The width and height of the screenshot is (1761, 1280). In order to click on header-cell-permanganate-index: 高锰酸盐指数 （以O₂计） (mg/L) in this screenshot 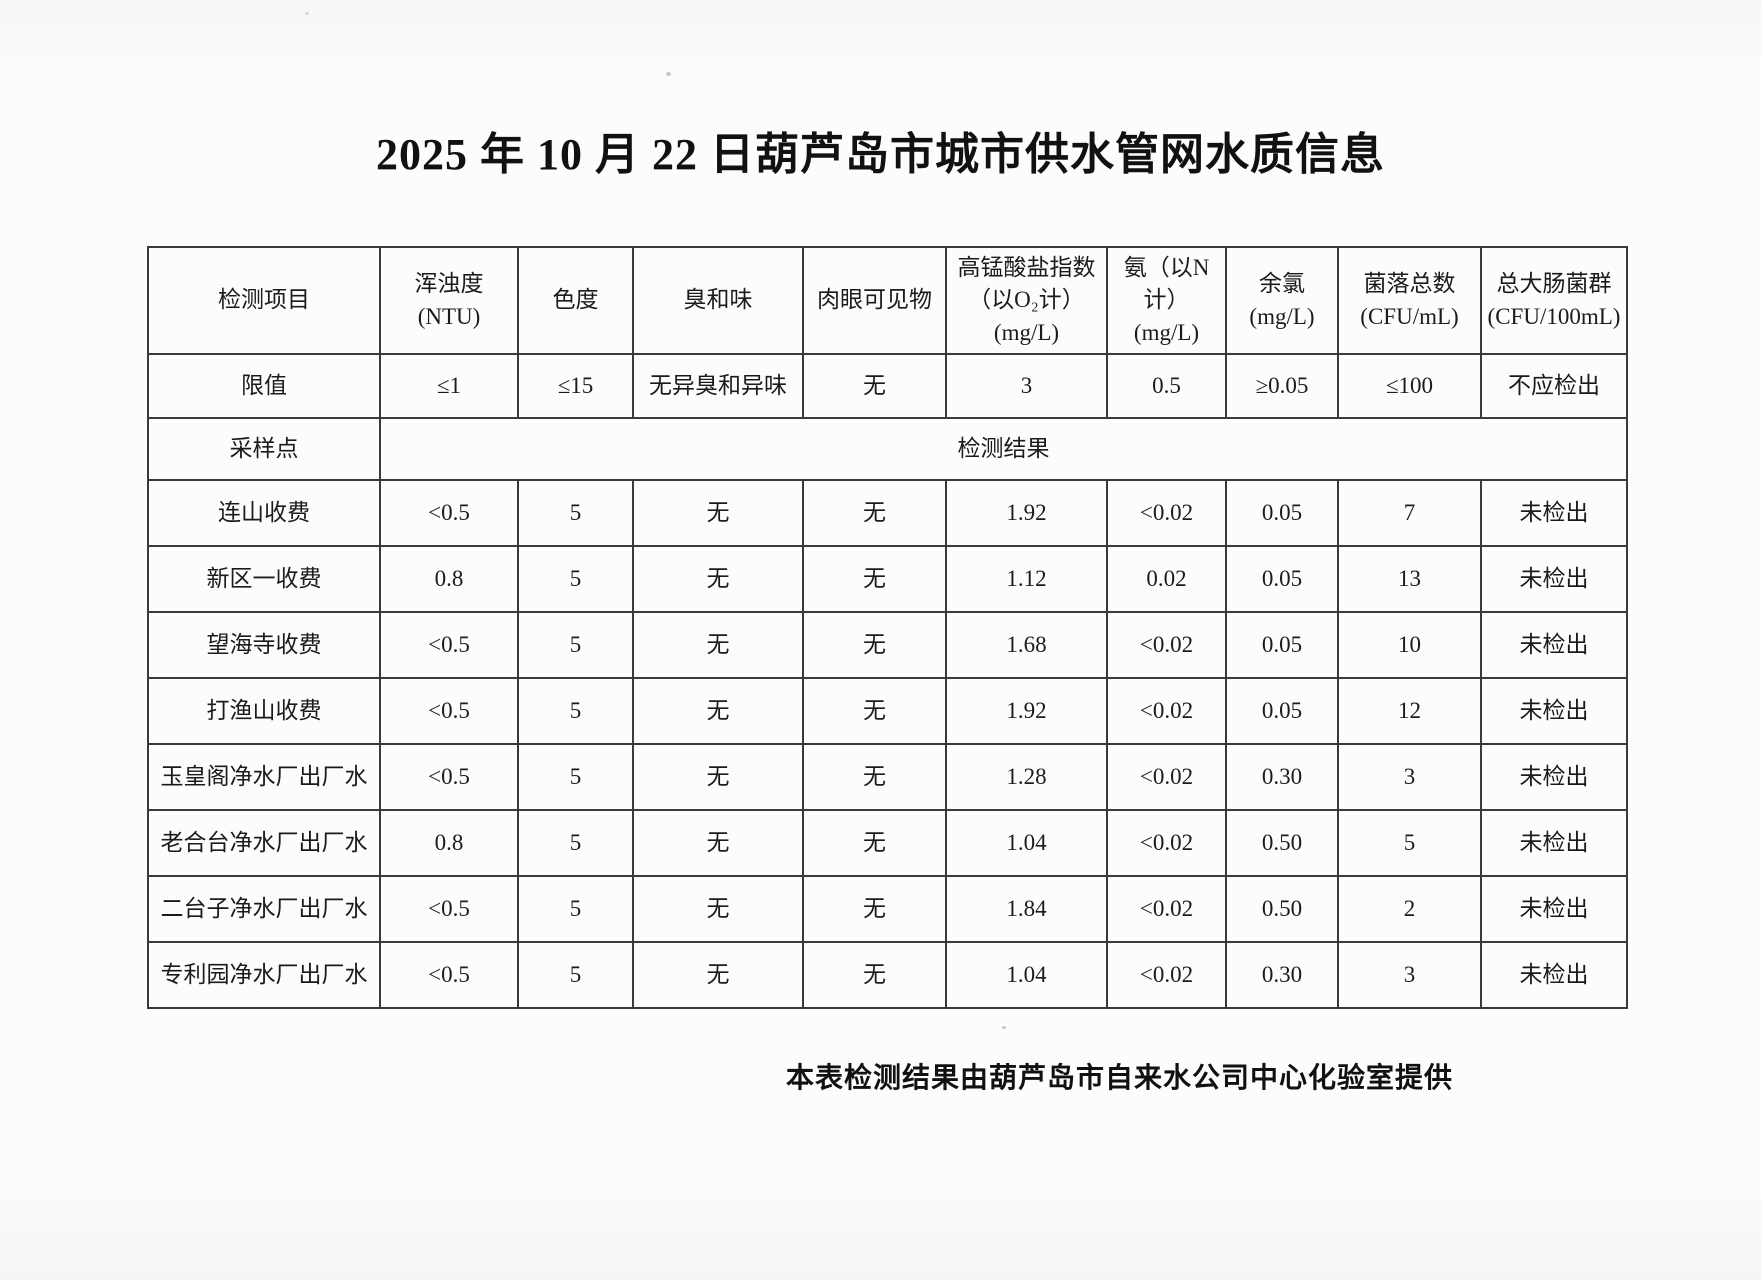, I will do `click(1026, 300)`.